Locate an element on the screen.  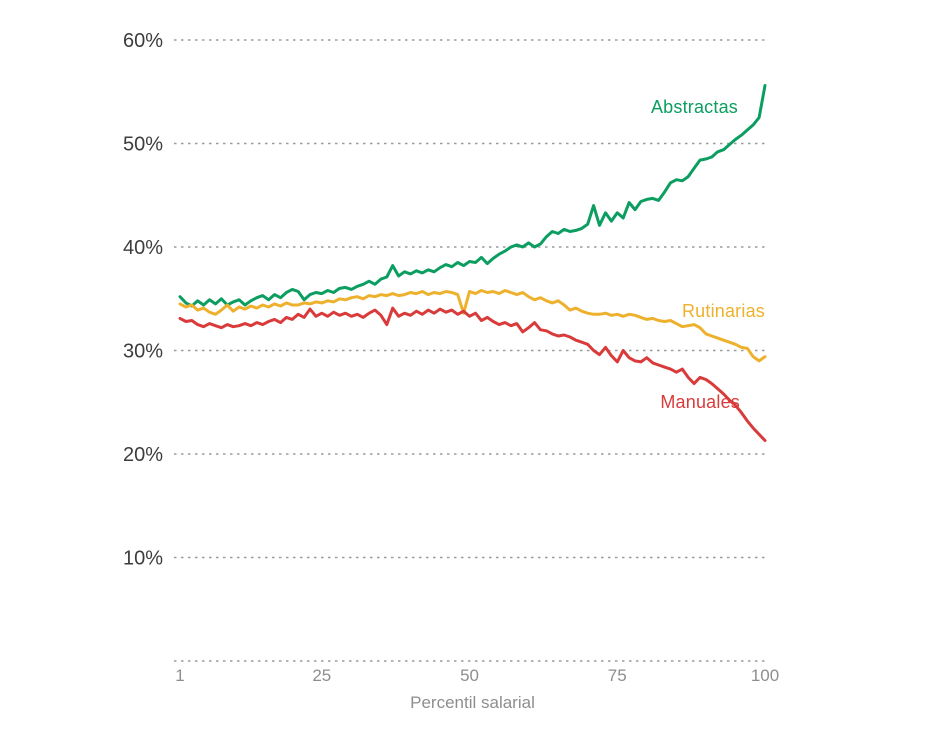
series-line-rutinarias is located at coordinates (472, 326).